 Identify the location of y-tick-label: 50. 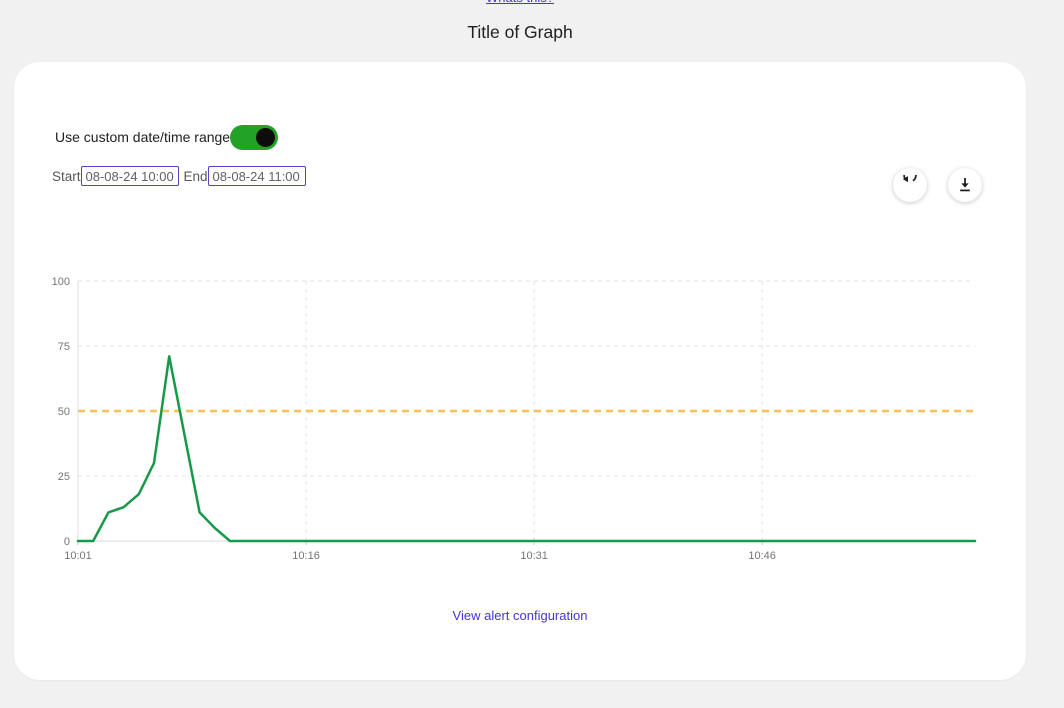
(64, 412).